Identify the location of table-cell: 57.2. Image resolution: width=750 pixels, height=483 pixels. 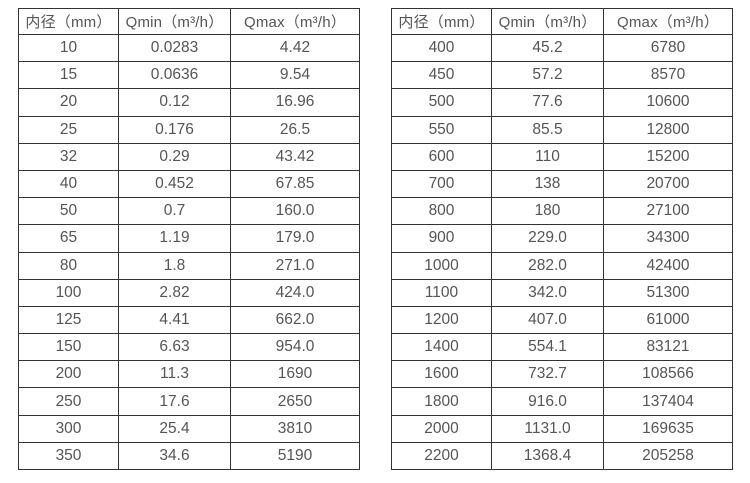
(547, 75).